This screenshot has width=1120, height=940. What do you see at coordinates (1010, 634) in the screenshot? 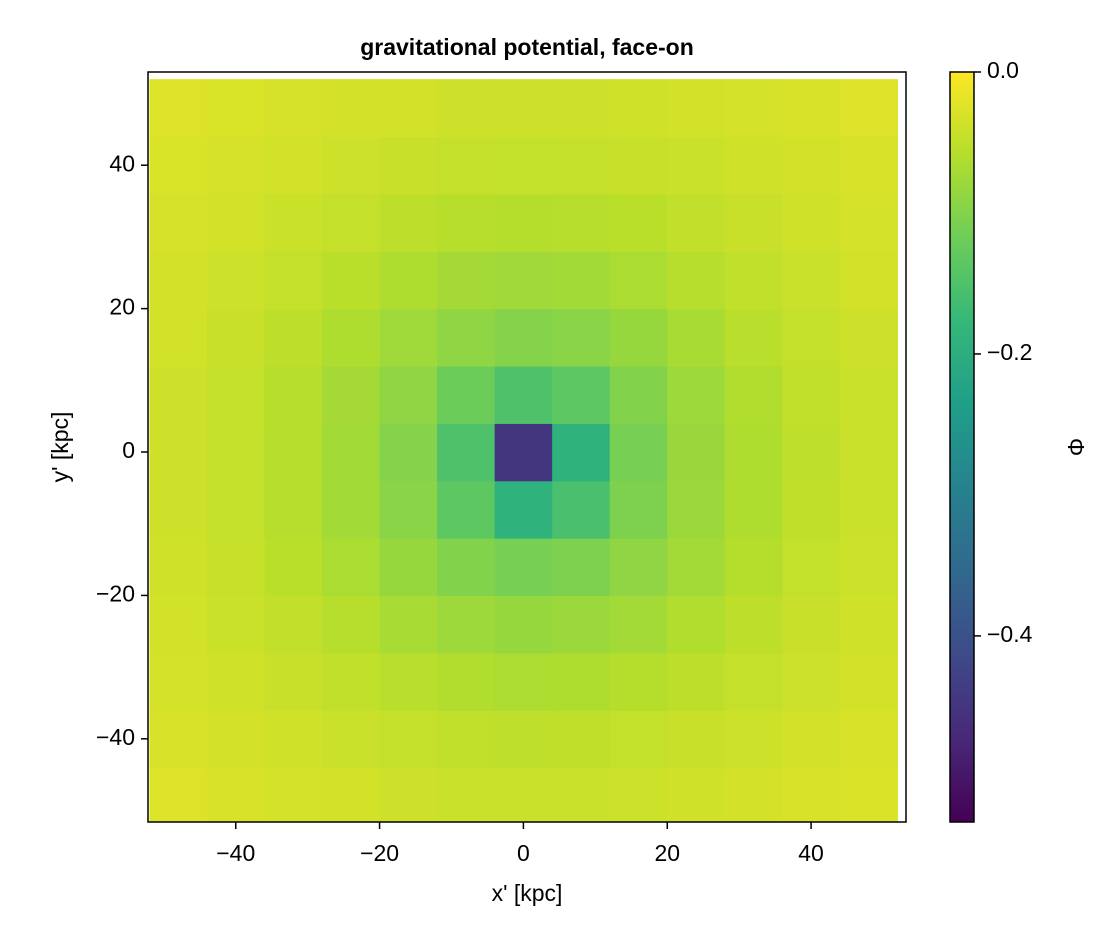
I see `colorbar-tick-label: −0.4` at bounding box center [1010, 634].